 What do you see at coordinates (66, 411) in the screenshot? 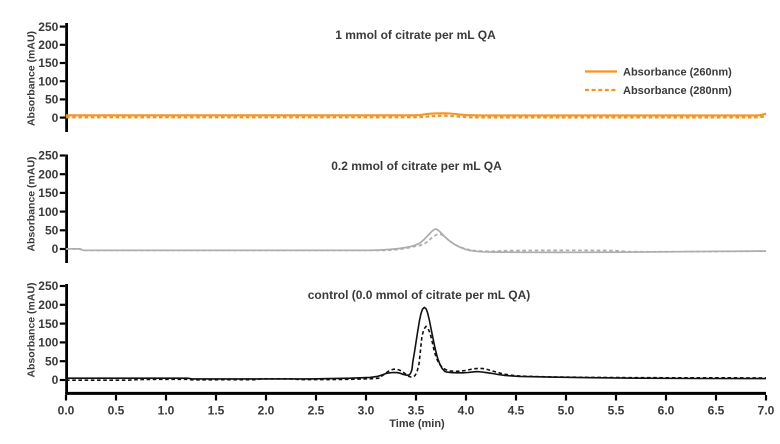
I see `svg-text: 0.0` at bounding box center [66, 411].